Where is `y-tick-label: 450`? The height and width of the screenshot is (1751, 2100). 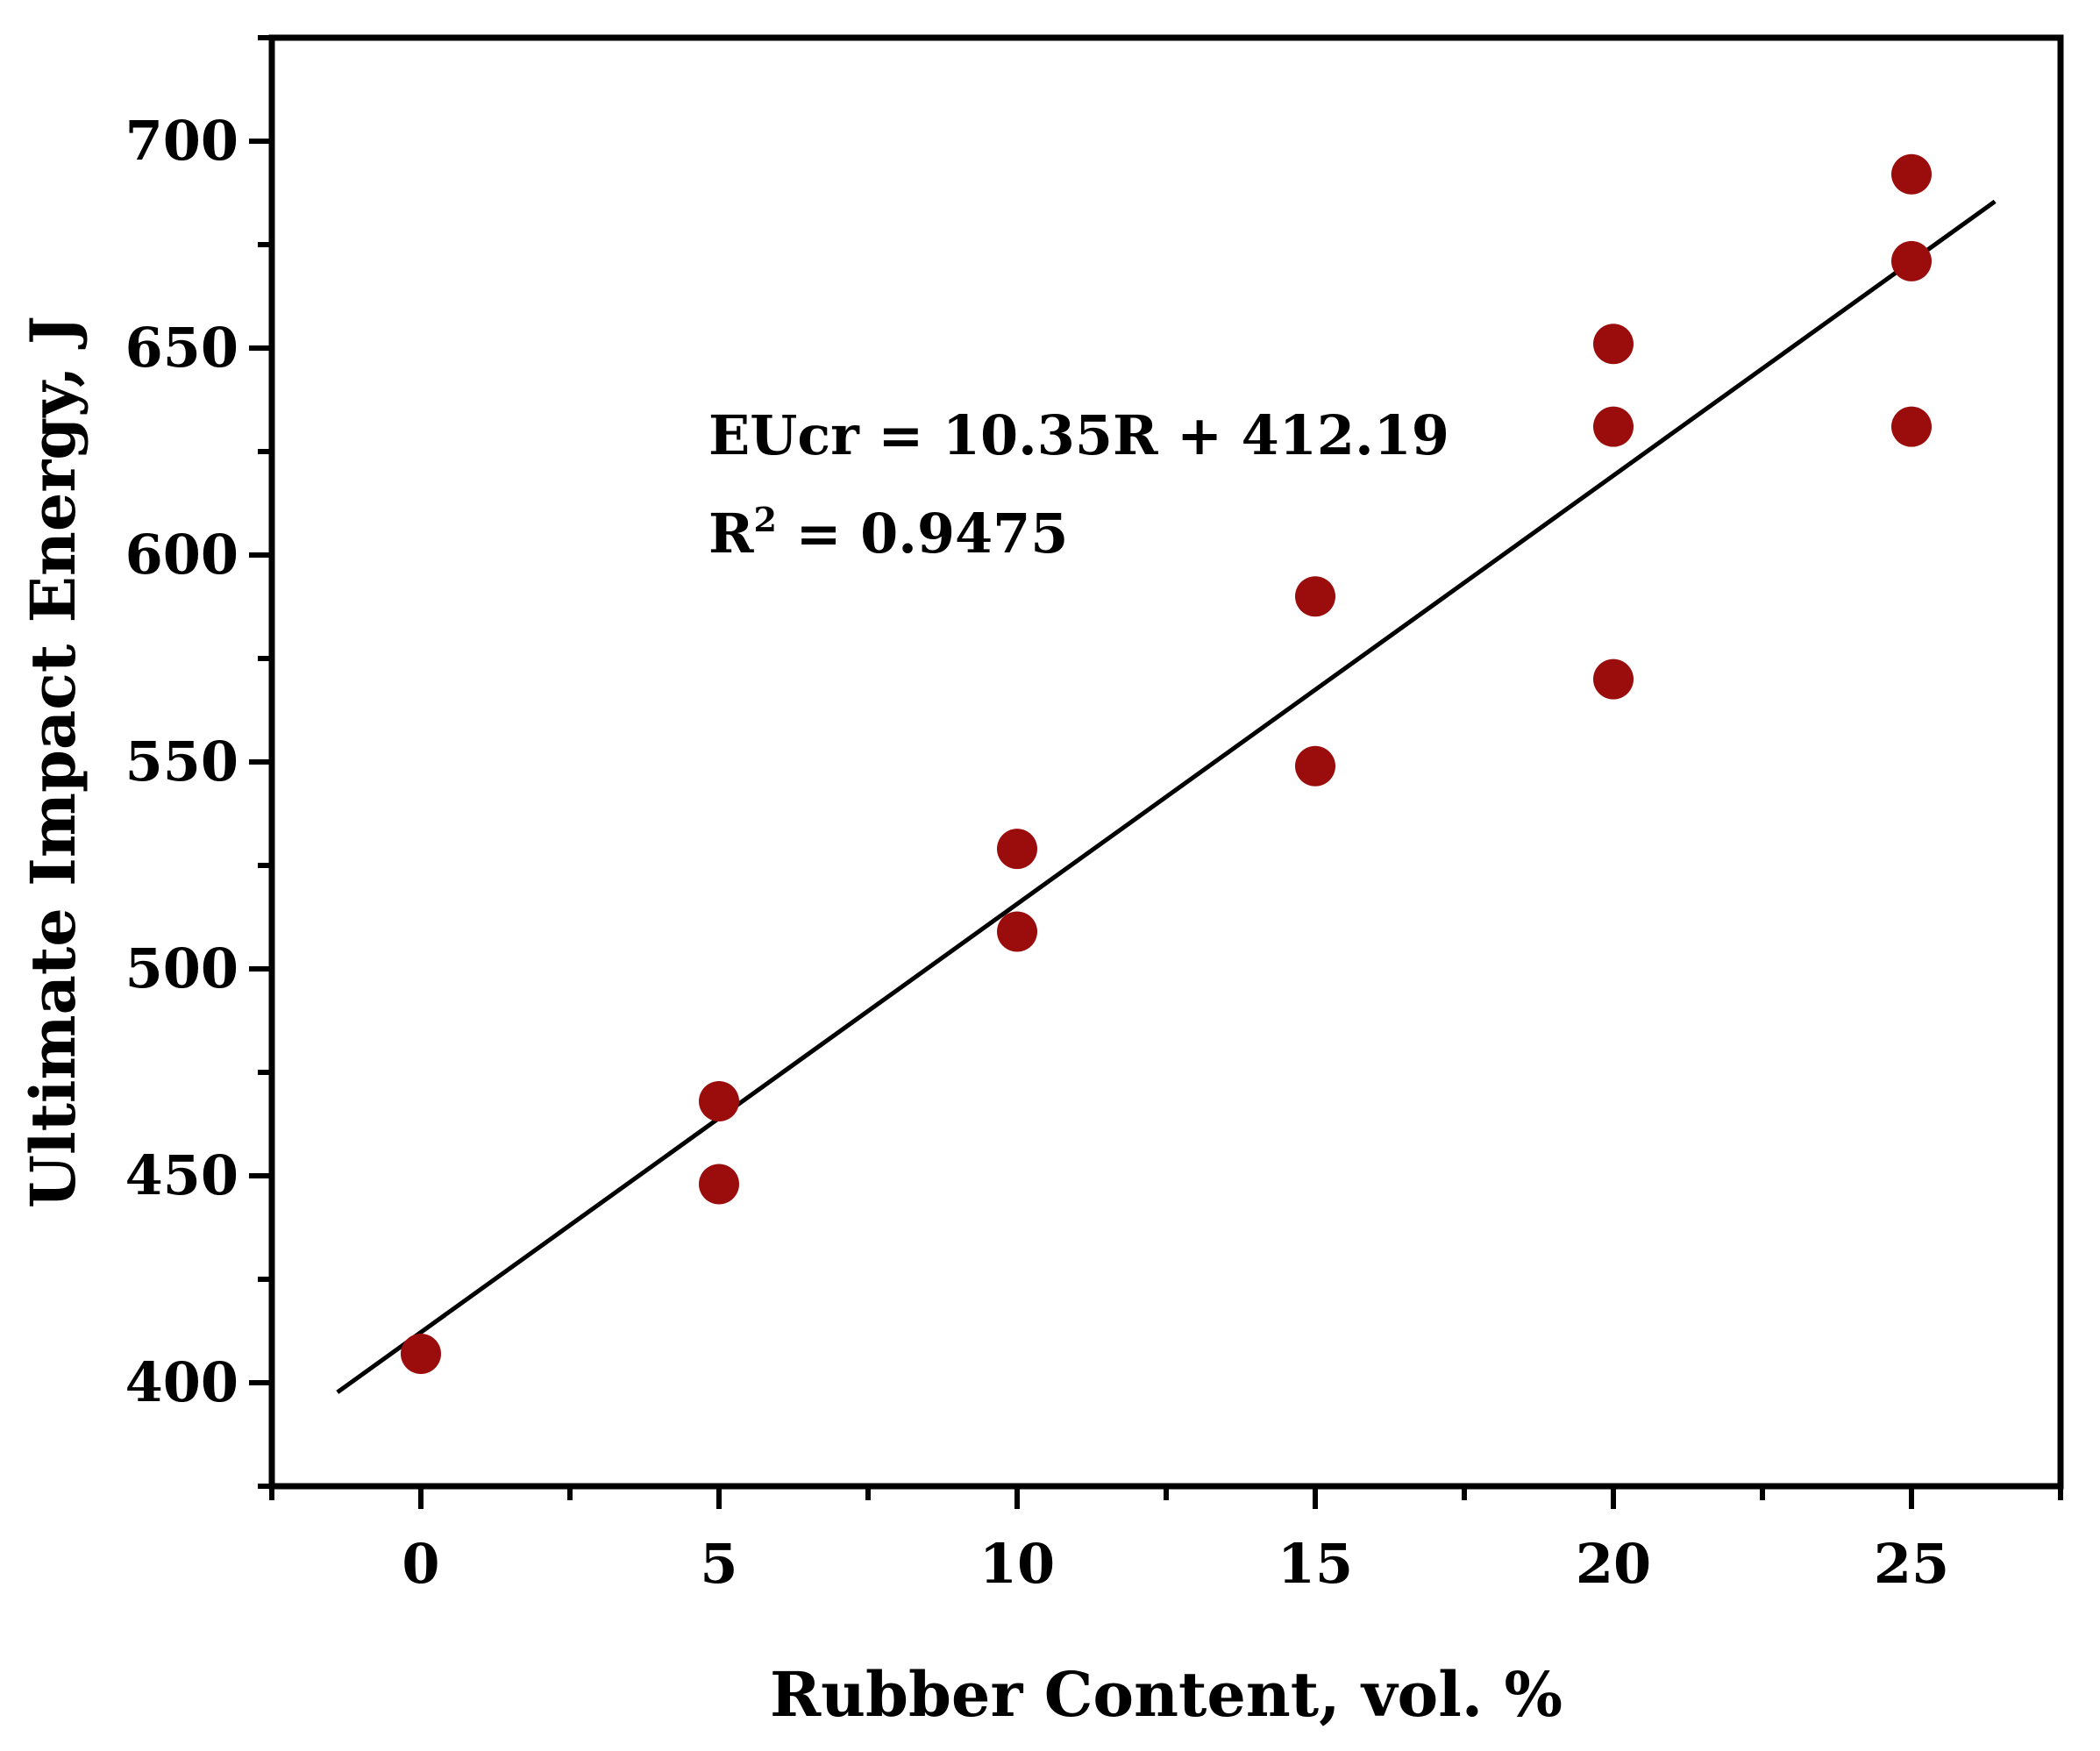
y-tick-label: 450 is located at coordinates (181, 1175).